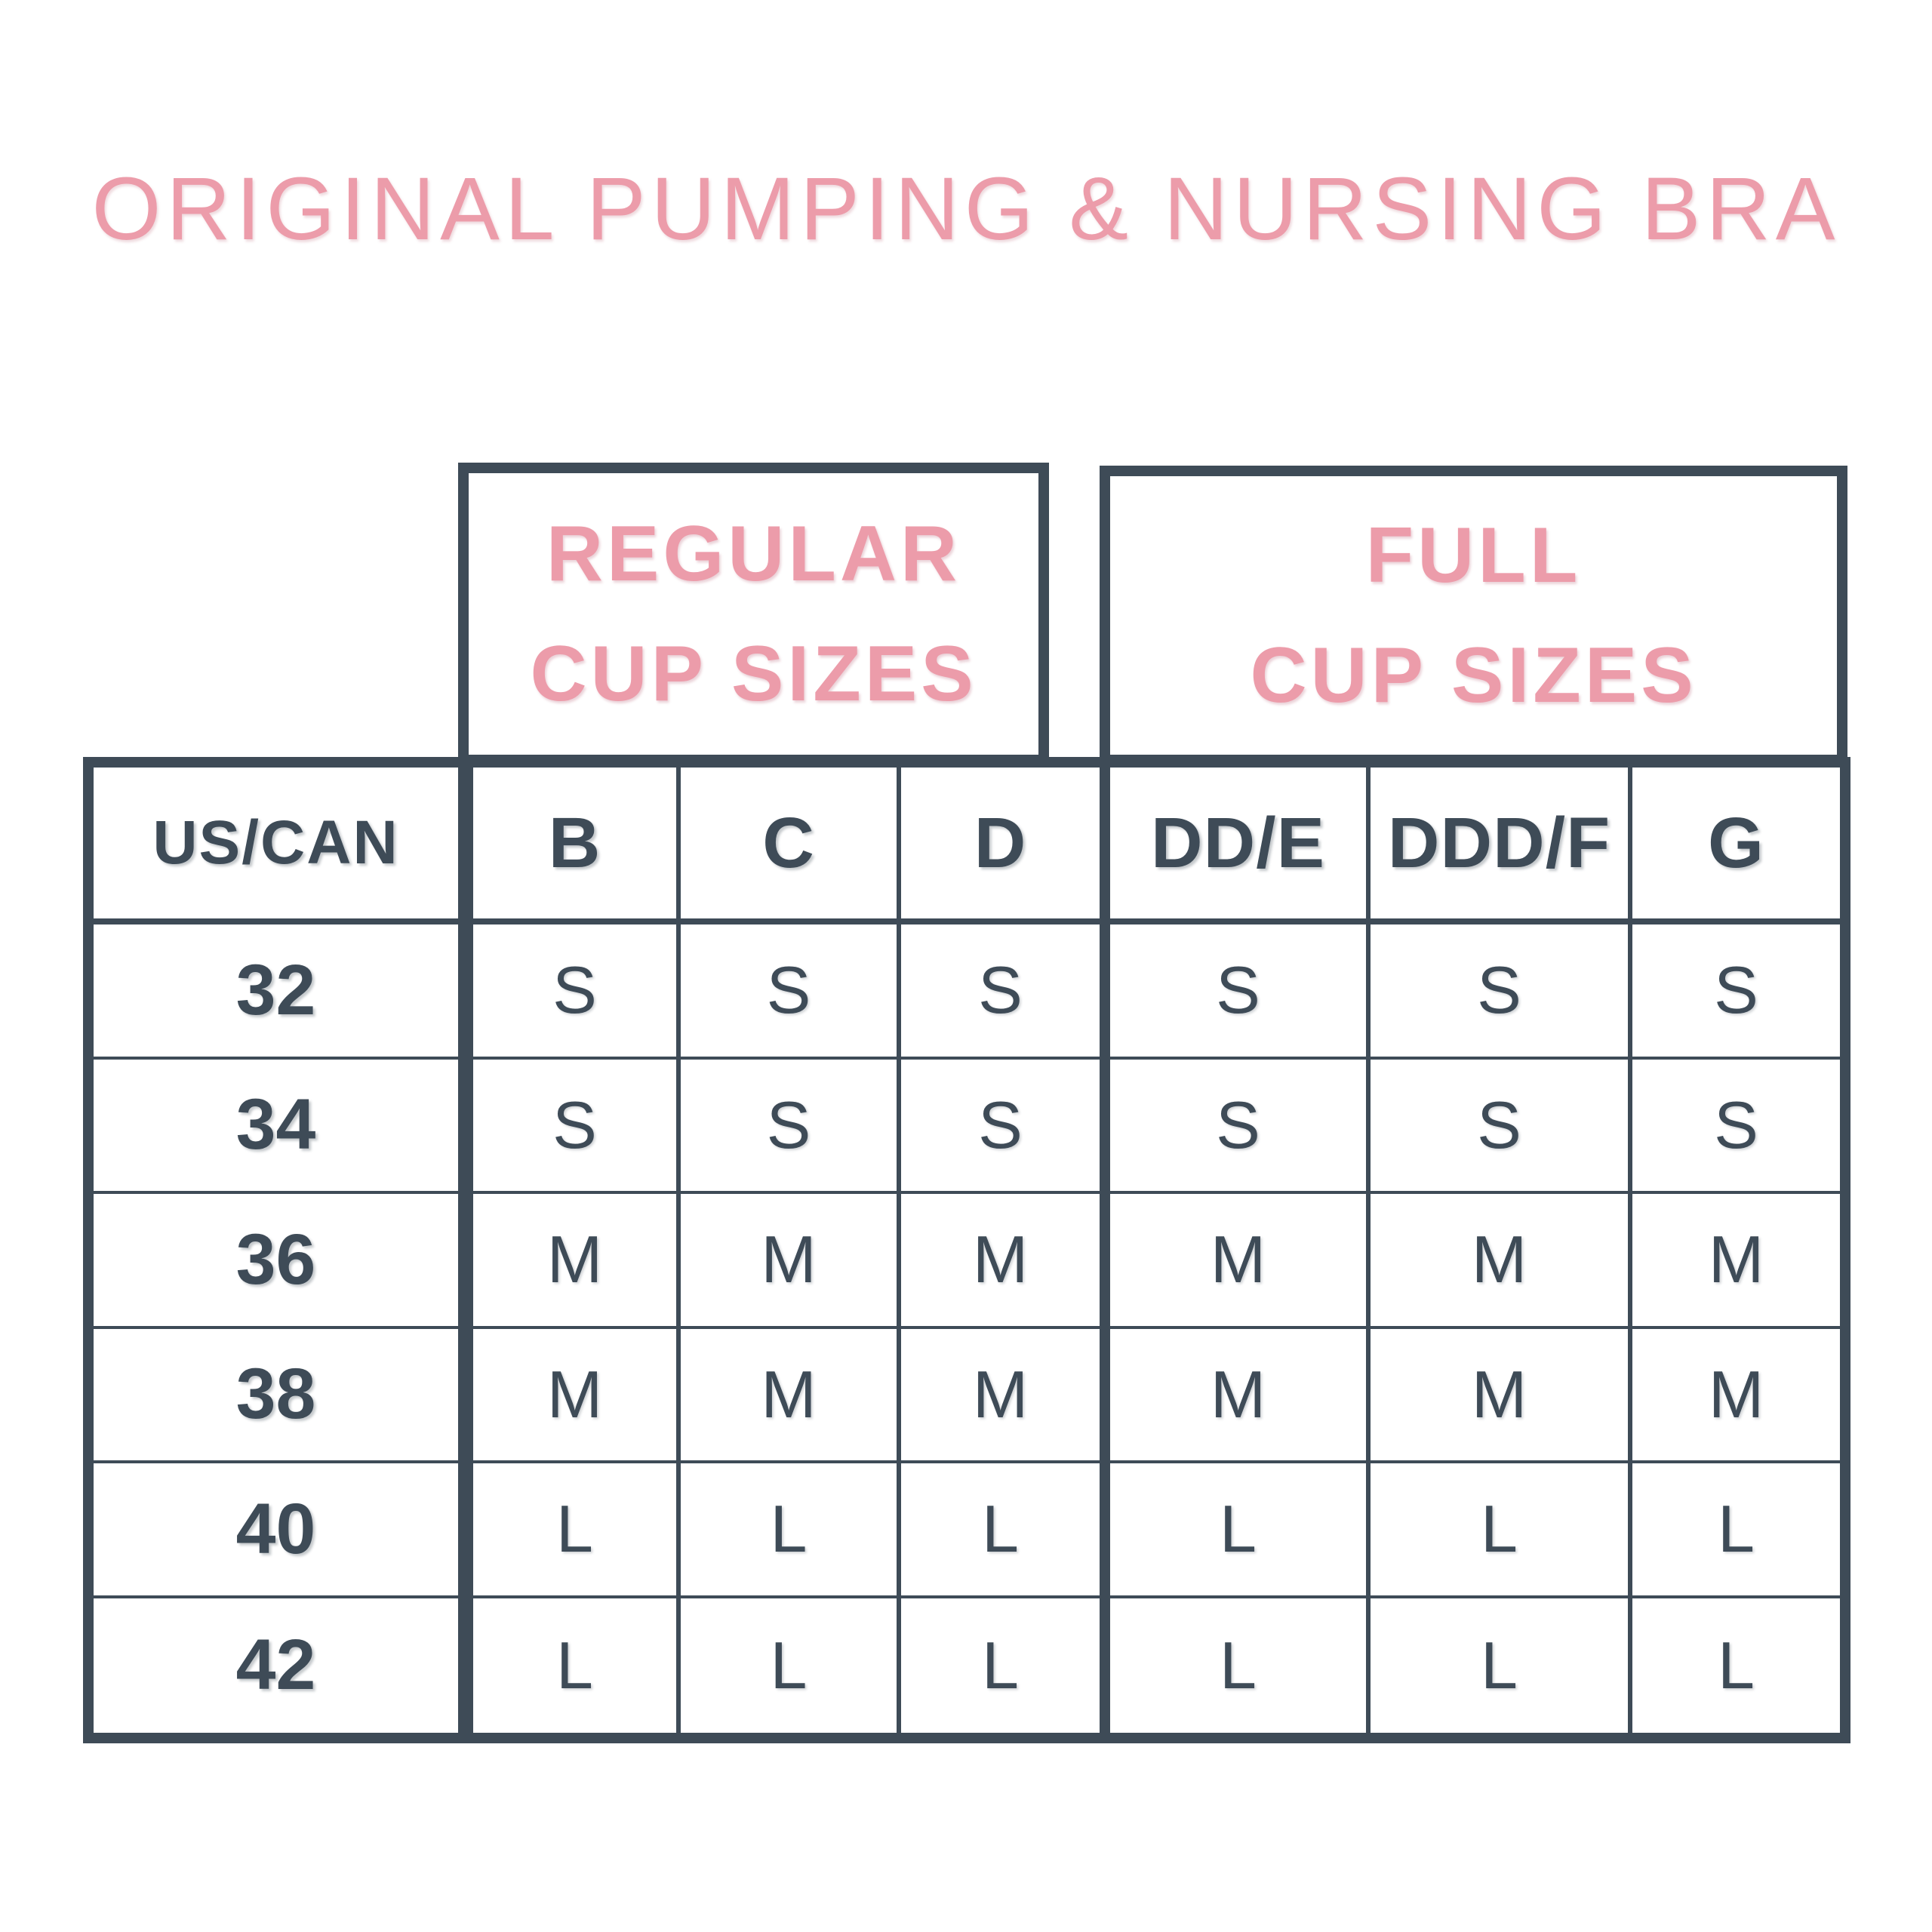 The width and height of the screenshot is (1932, 1932). Describe the element at coordinates (1501, 846) in the screenshot. I see `column-header-ddd-f: DDD/F` at that location.